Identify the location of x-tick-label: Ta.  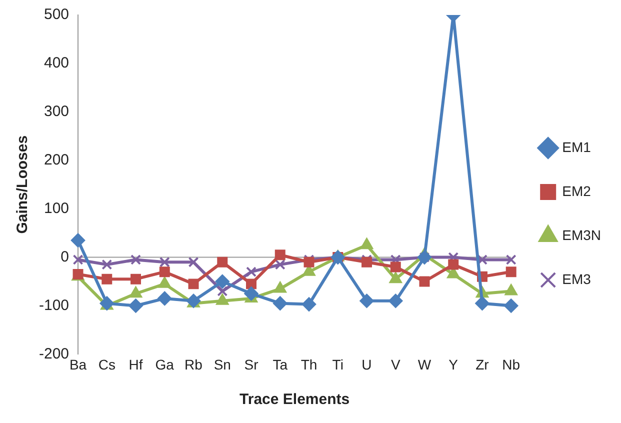
(280, 364).